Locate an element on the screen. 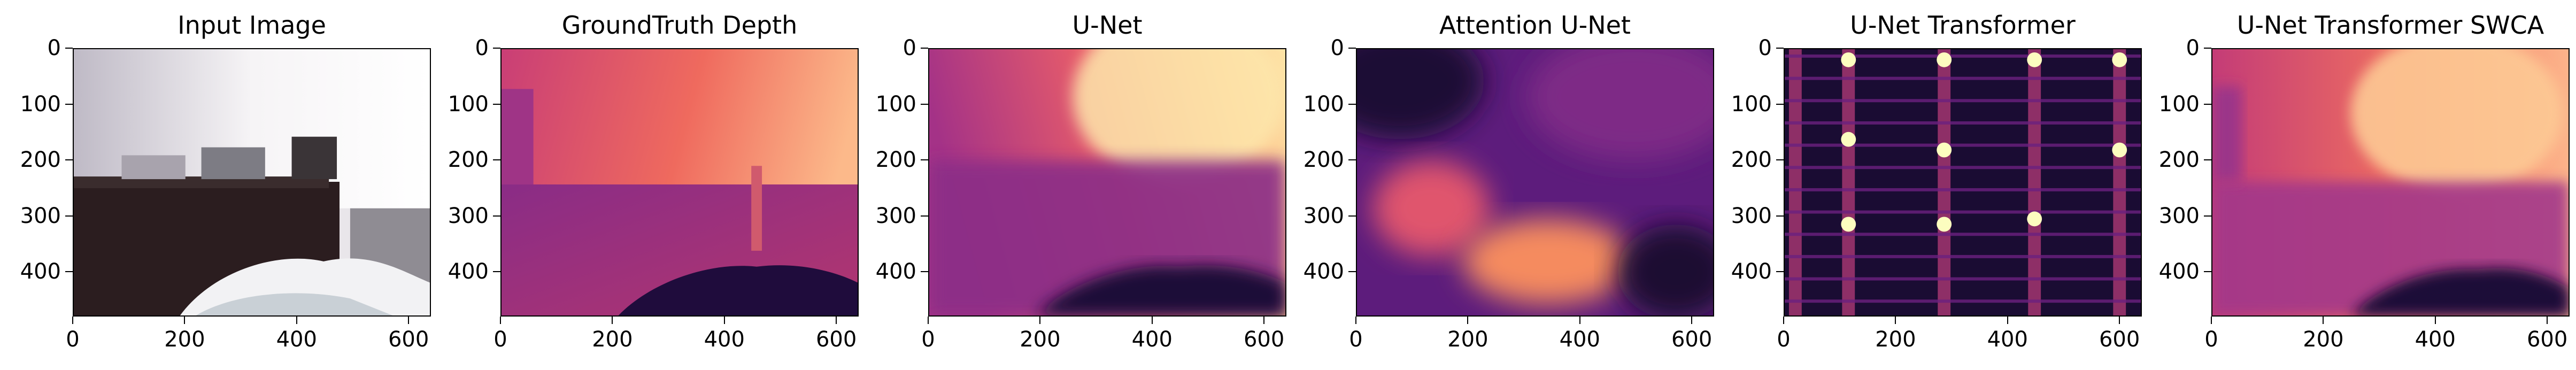  swca-bed is located at coordinates (2459, 291).